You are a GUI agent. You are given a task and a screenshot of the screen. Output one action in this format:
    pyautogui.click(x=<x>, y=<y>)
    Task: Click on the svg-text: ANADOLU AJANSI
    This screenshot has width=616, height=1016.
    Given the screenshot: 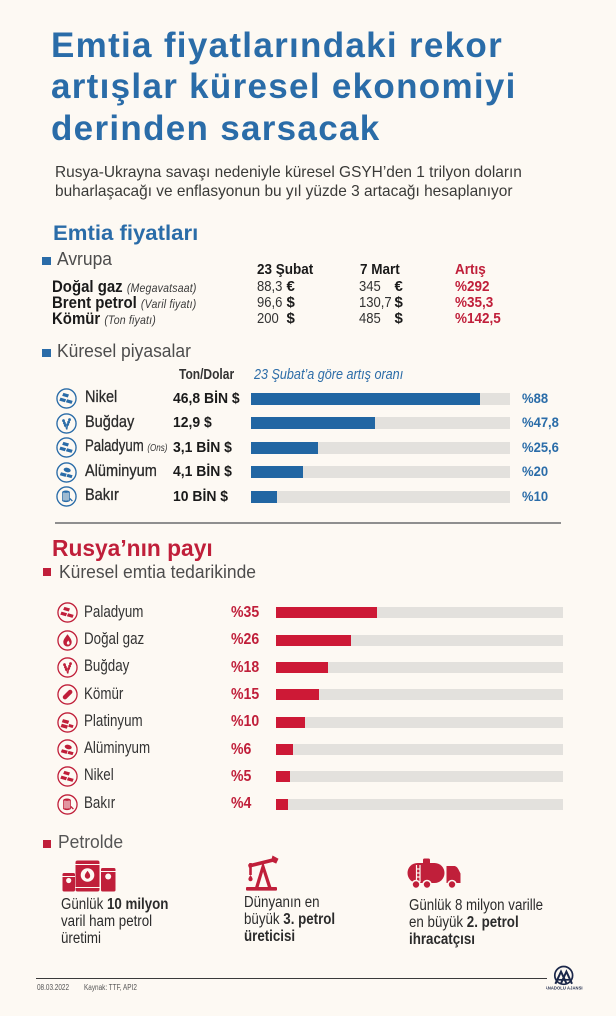 What is the action you would take?
    pyautogui.click(x=564, y=987)
    